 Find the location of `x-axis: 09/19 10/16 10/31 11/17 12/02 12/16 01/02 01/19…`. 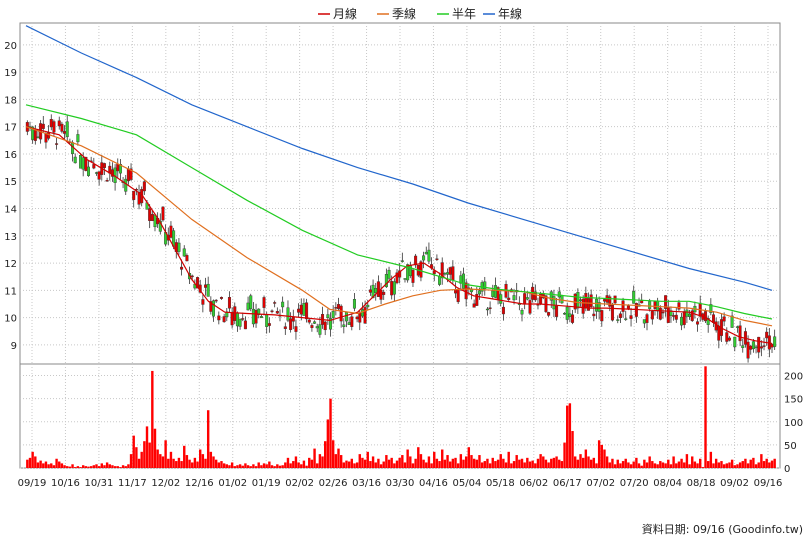

x-axis: 09/19 10/16 10/31 11/17 12/02 12/16 01/02 01/19… is located at coordinates (400, 483).